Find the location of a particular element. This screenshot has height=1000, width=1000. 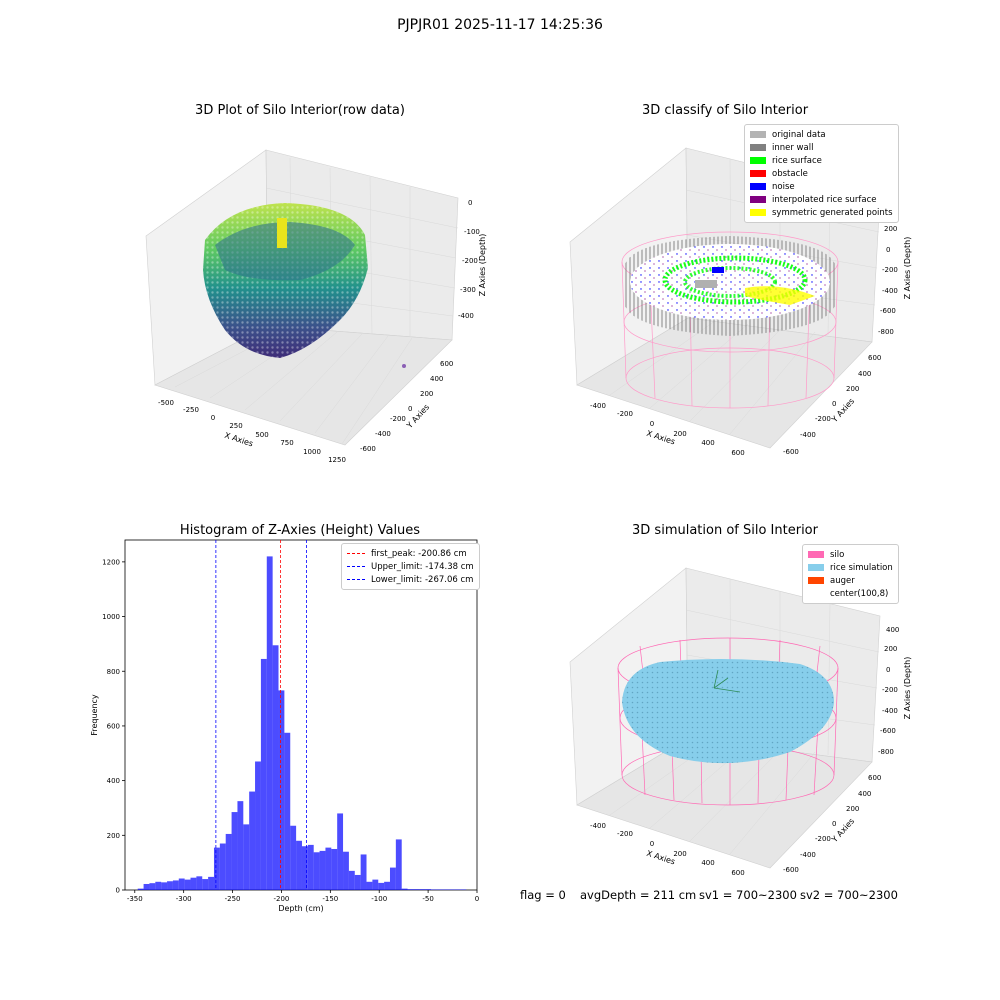

classify-plot-title: 3D classify of Silo Interior is located at coordinates (725, 110).